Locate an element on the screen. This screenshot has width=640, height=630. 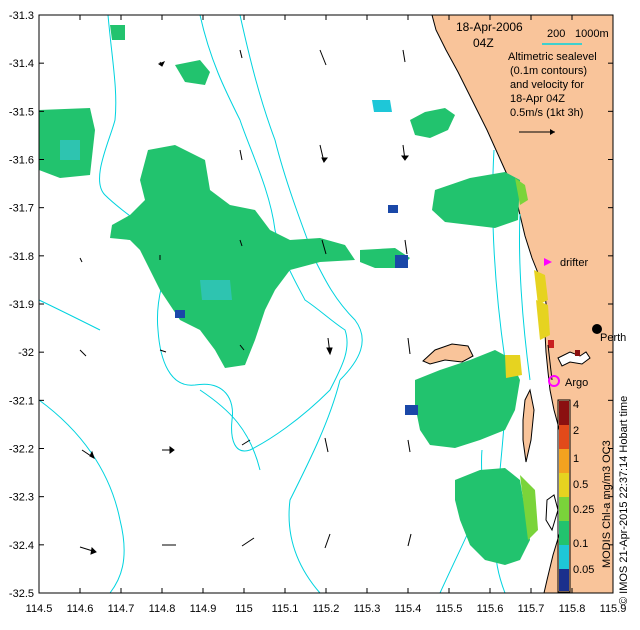
x-tick-label: 114.5 is located at coordinates (39, 609).